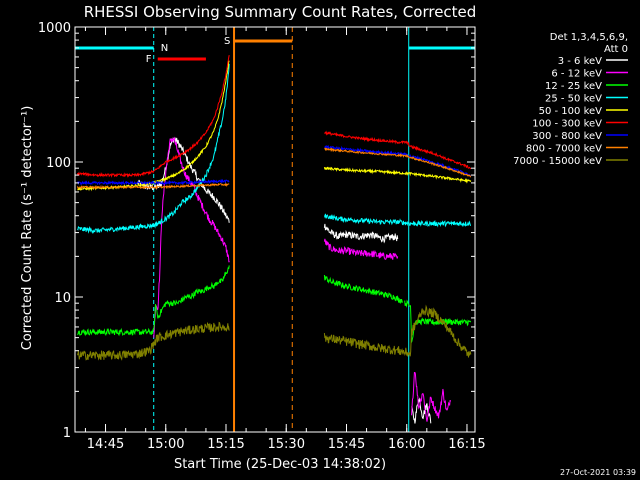 This screenshot has height=480, width=640. What do you see at coordinates (165, 444) in the screenshot?
I see `x-tick-label: 15:00` at bounding box center [165, 444].